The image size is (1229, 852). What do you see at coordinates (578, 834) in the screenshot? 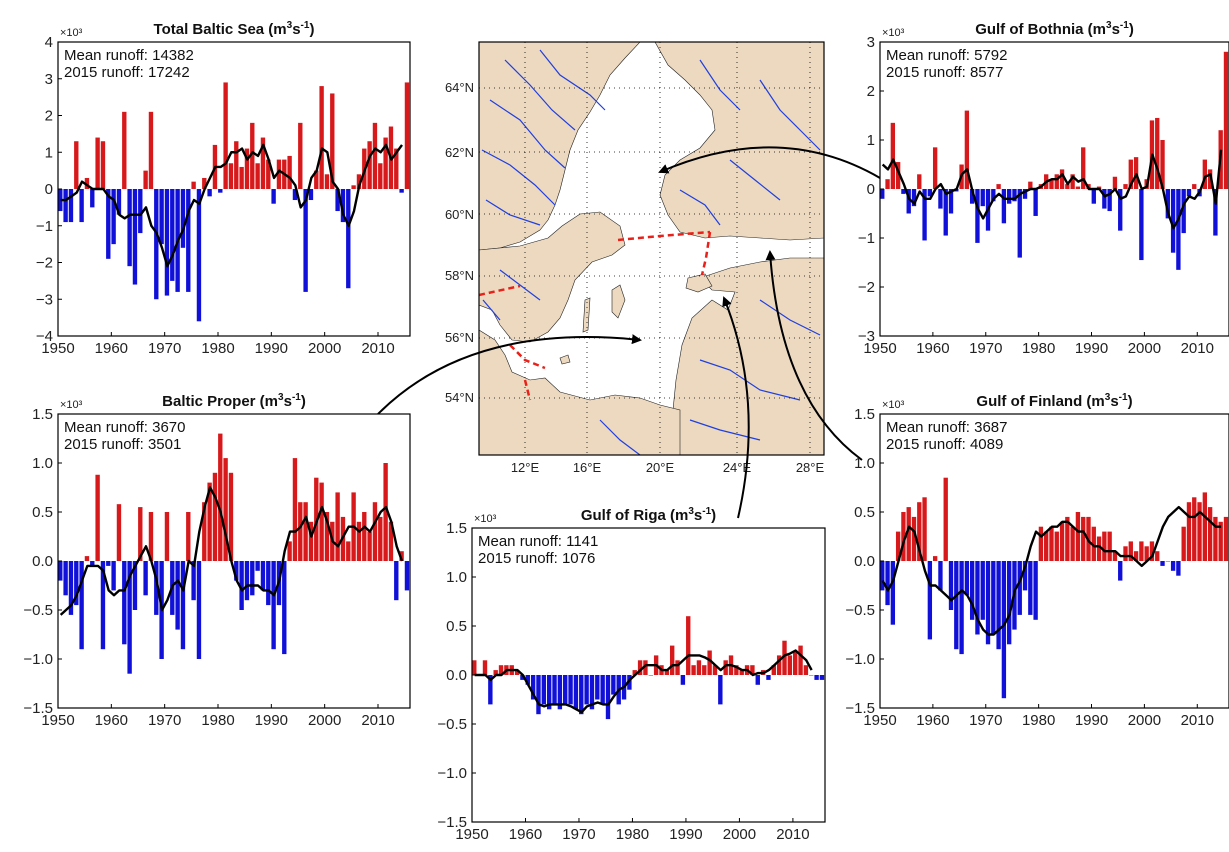
I see `x-tick-label: 1970` at bounding box center [578, 834].